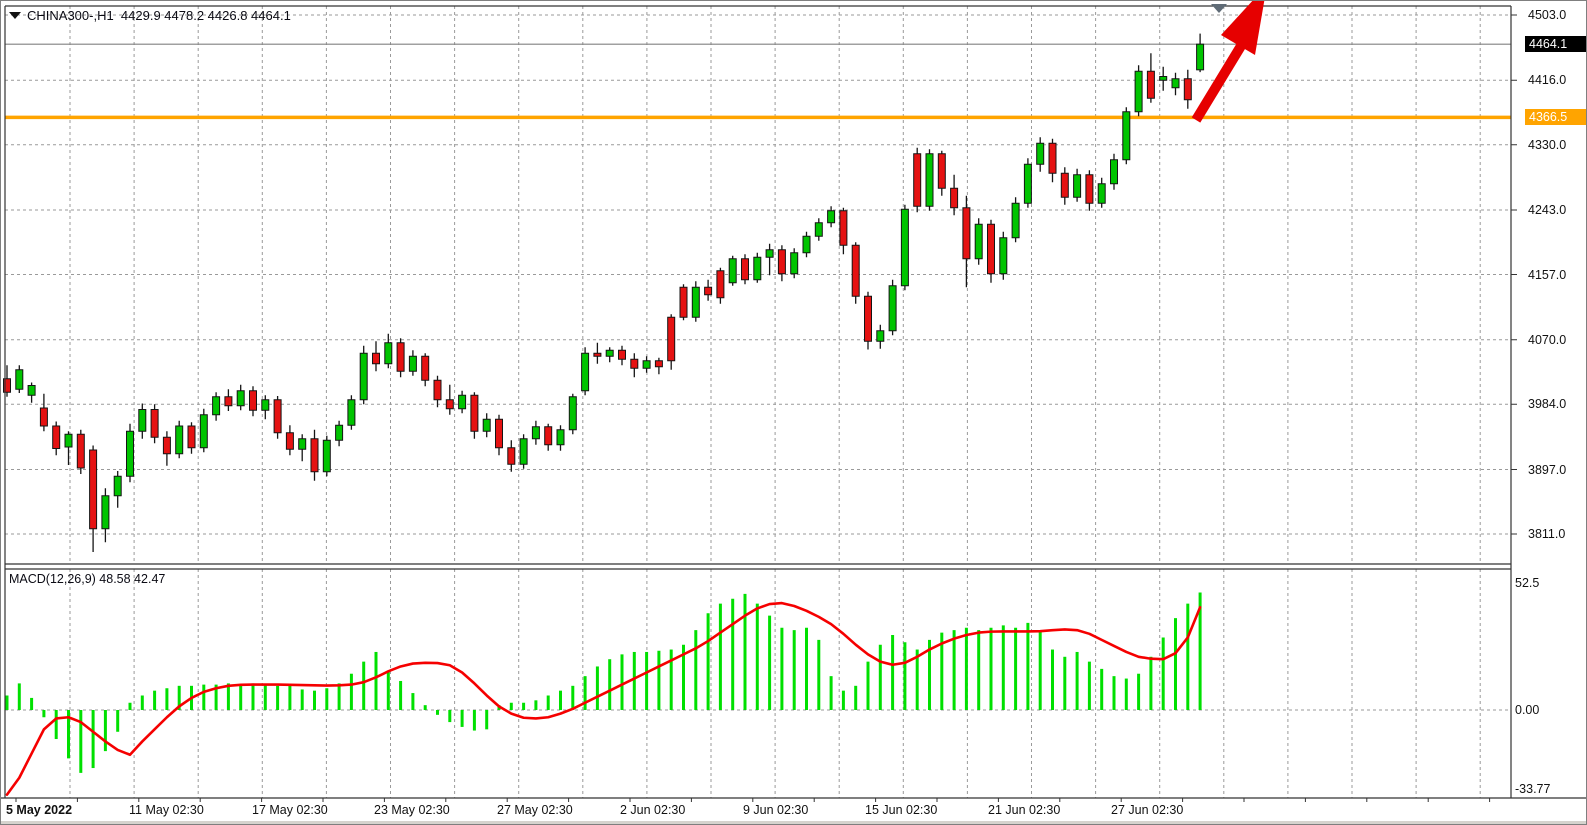  Describe the element at coordinates (1527, 710) in the screenshot. I see `macd-tick-label: 0.00` at that location.